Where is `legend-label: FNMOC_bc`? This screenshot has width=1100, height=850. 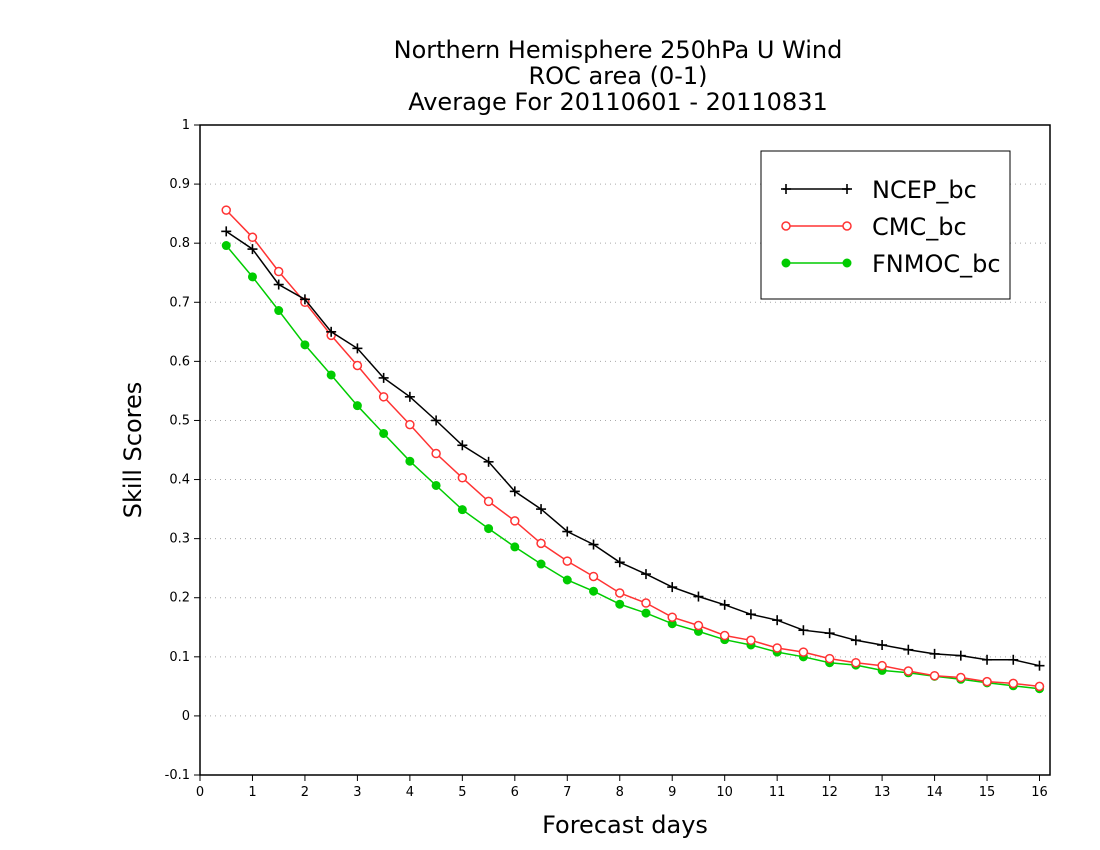 legend-label: FNMOC_bc is located at coordinates (936, 264).